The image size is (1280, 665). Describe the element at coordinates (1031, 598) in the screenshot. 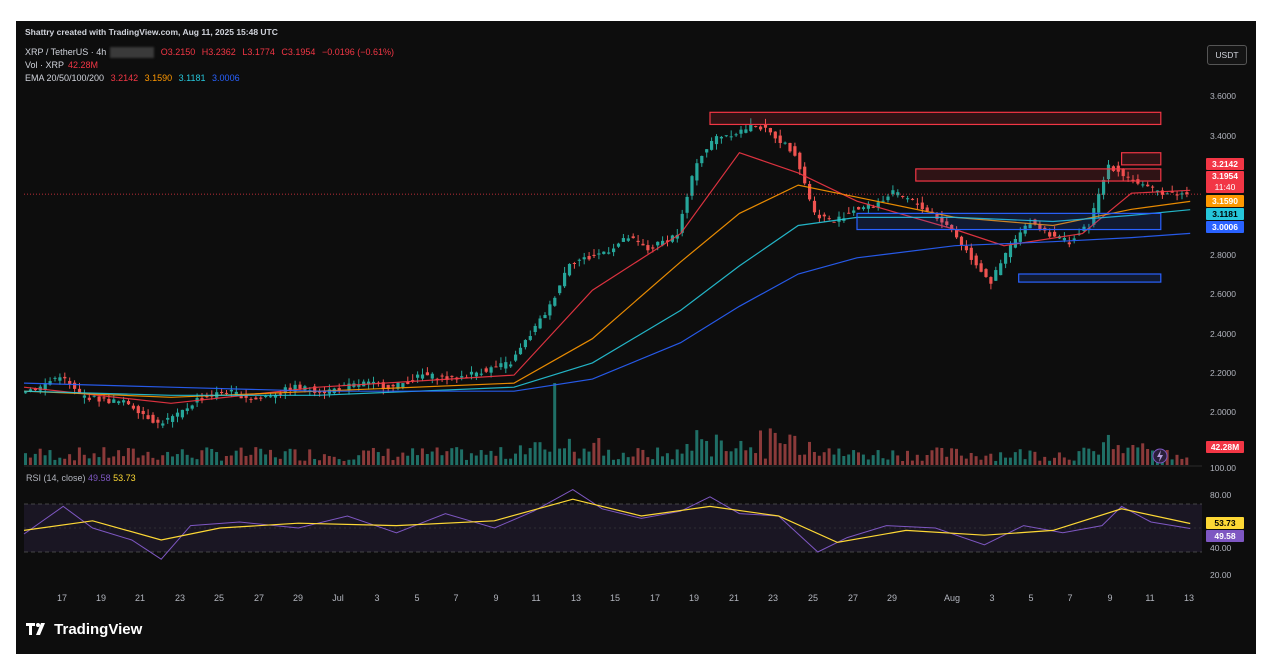

I see `x-tick: 5` at that location.